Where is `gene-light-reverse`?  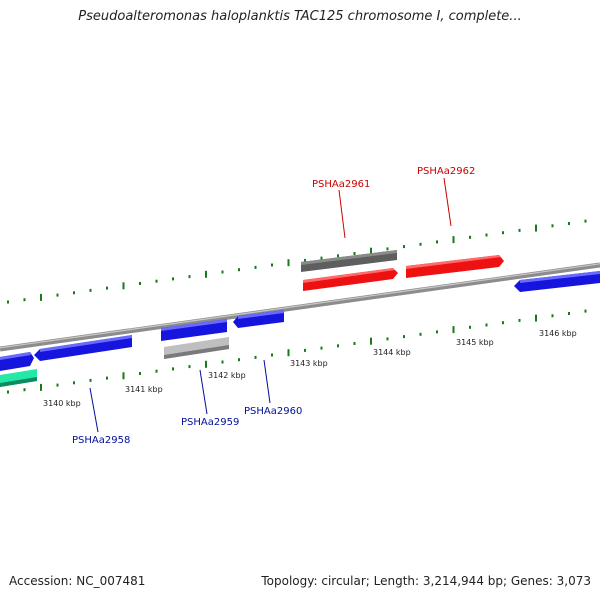 gene-light-reverse is located at coordinates (196, 348).